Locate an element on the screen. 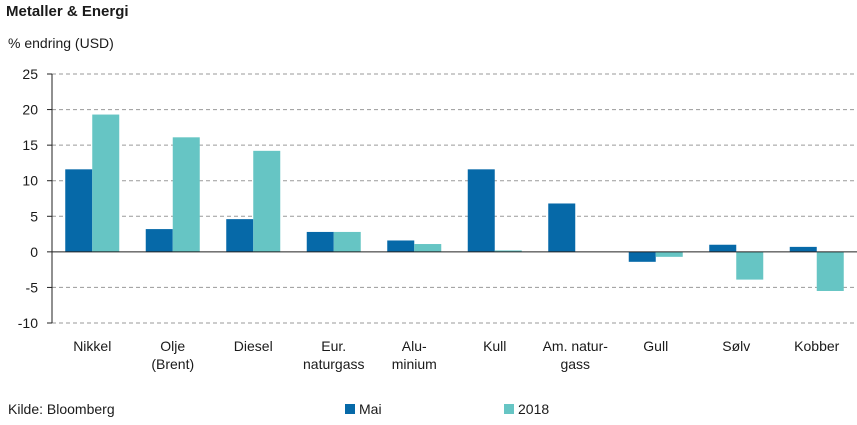  category-label: minium is located at coordinates (414, 364).